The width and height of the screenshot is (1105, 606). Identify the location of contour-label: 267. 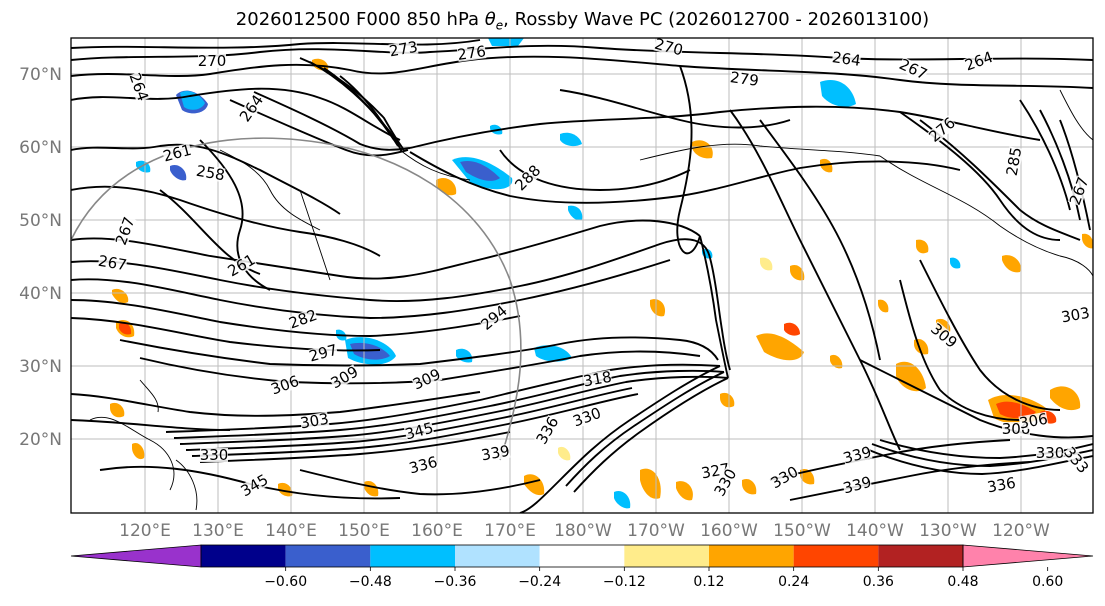
(112, 263).